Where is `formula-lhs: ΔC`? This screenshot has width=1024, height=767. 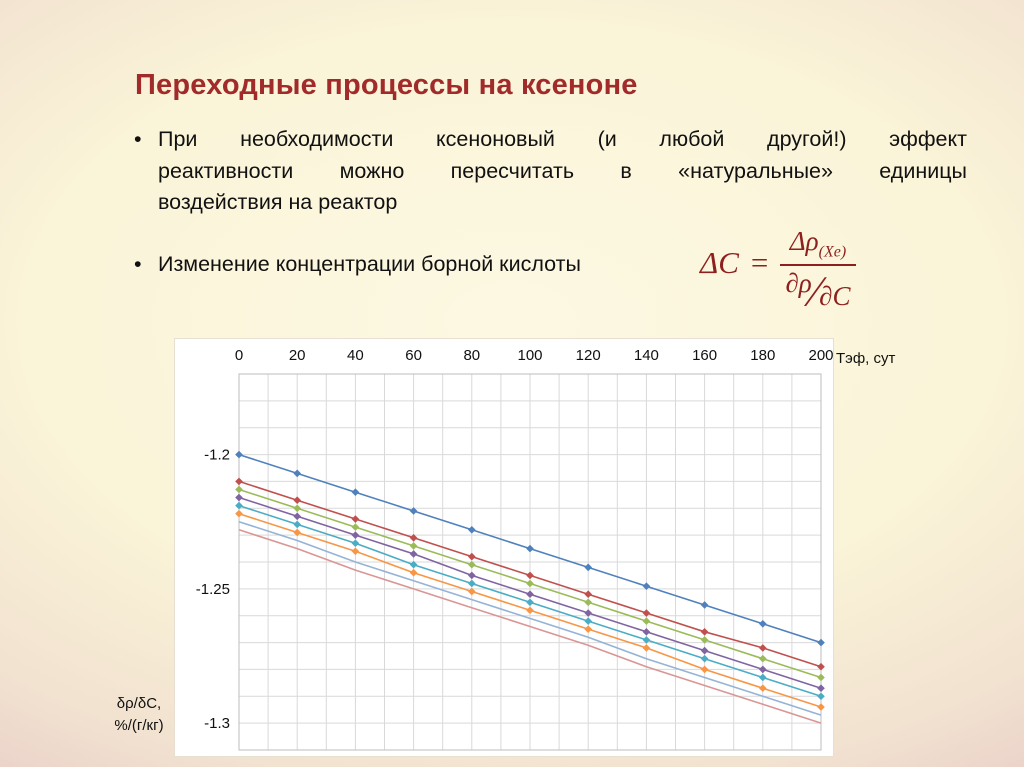
formula-lhs: ΔC is located at coordinates (719, 262).